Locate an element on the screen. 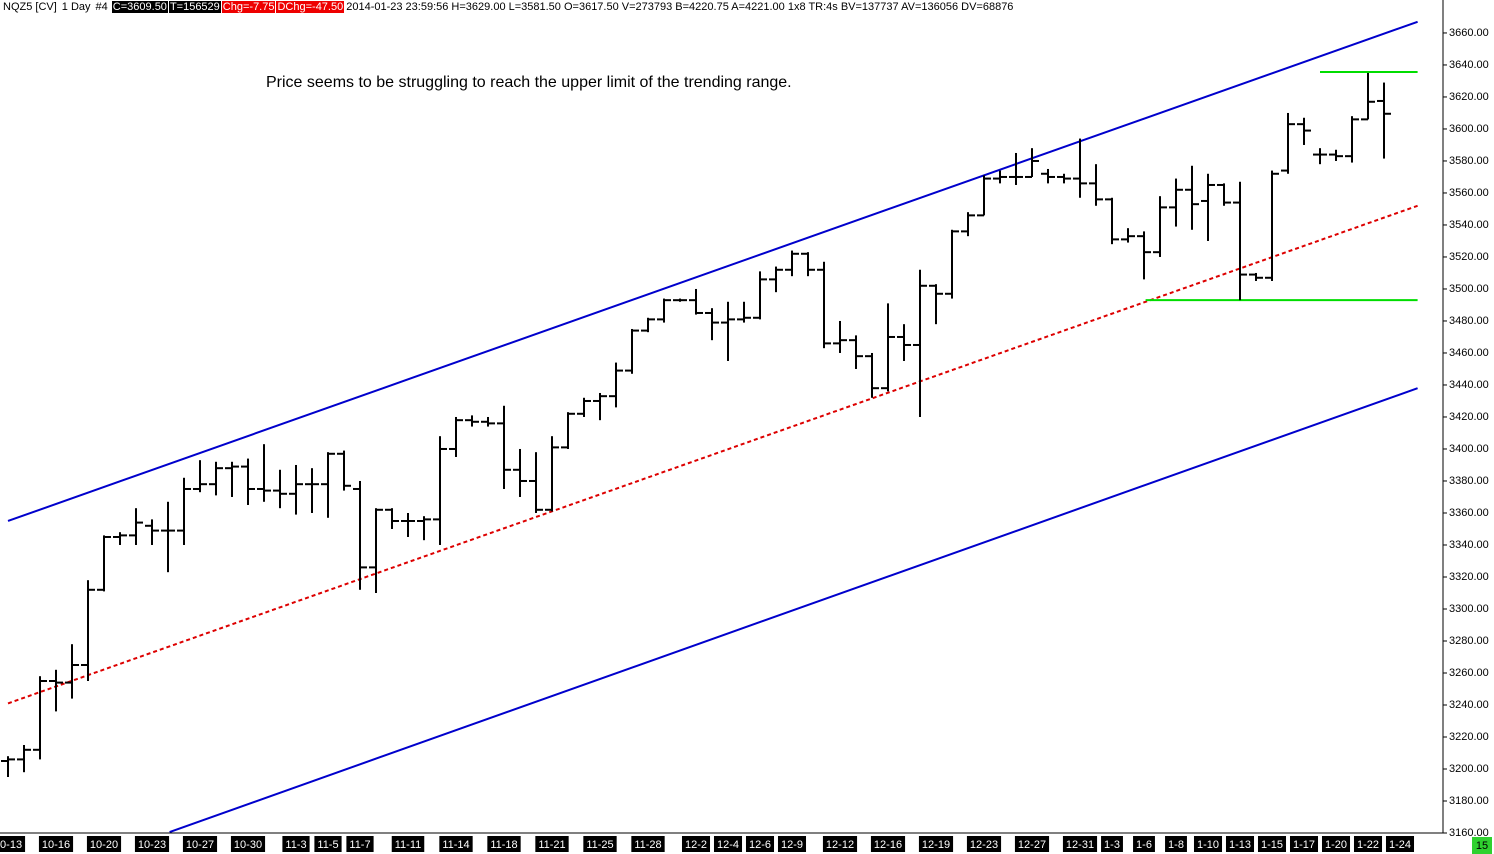  chart-number: #4 is located at coordinates (101, 7).